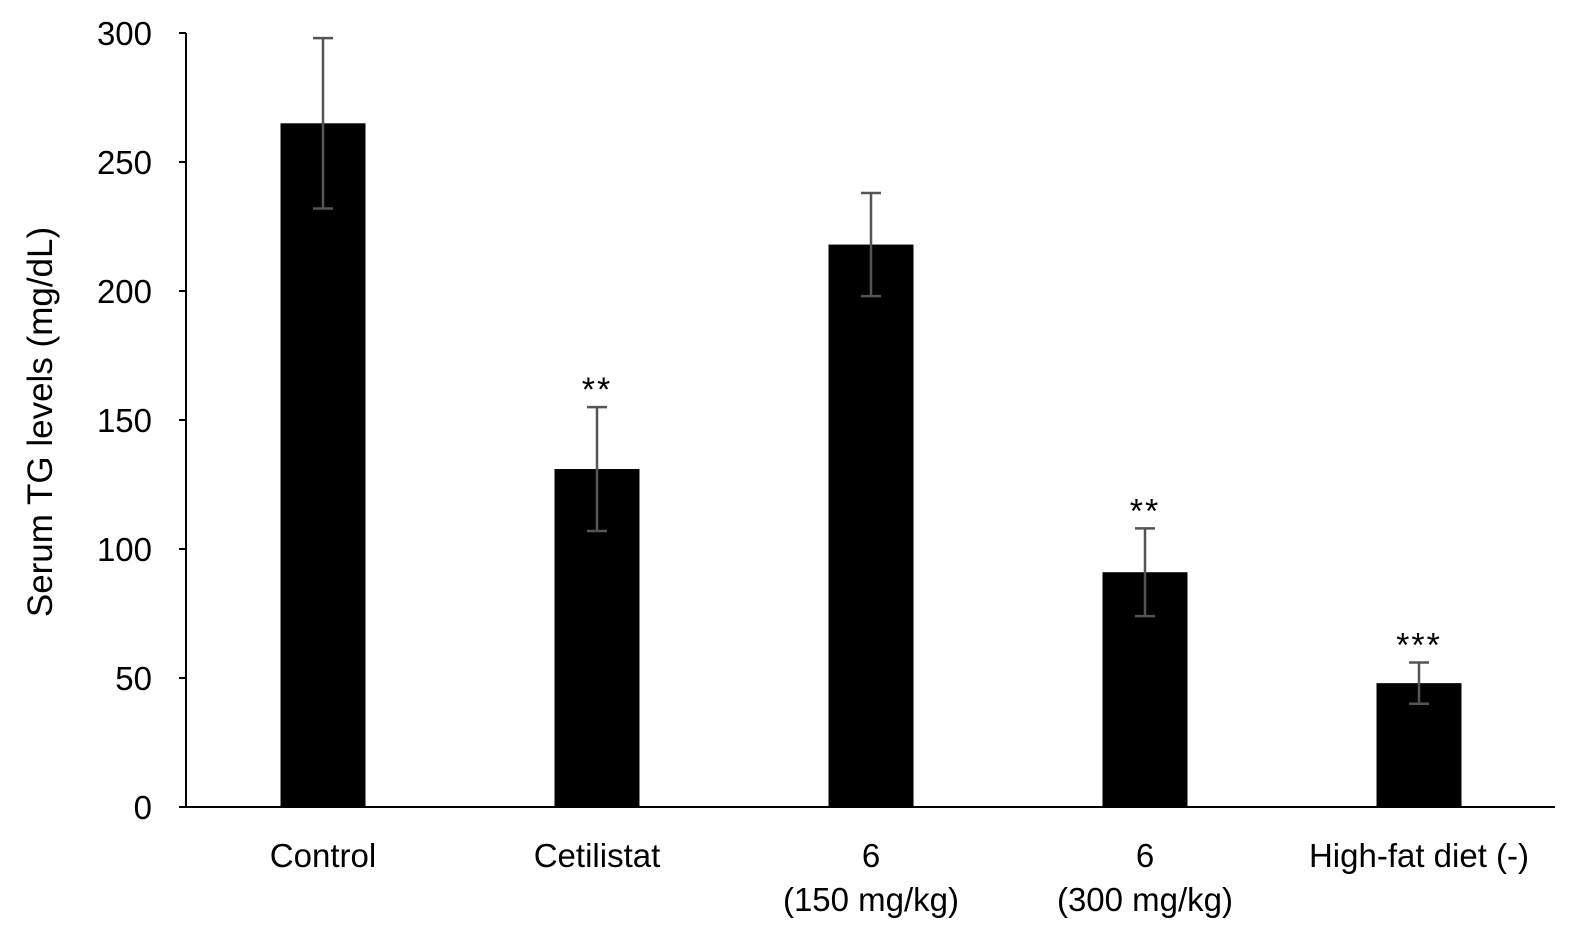 The width and height of the screenshot is (1572, 939). I want to click on y-tick-label: 300, so click(124, 33).